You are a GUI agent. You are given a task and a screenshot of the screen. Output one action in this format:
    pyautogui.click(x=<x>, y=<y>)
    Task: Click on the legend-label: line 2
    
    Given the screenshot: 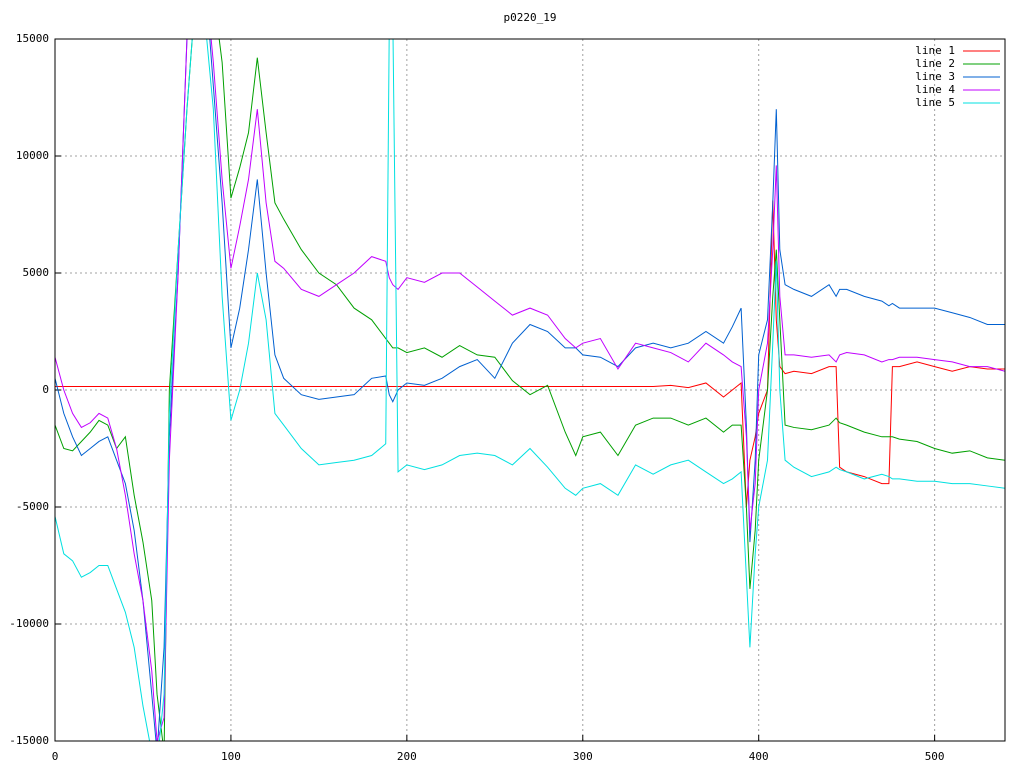 What is the action you would take?
    pyautogui.click(x=935, y=63)
    